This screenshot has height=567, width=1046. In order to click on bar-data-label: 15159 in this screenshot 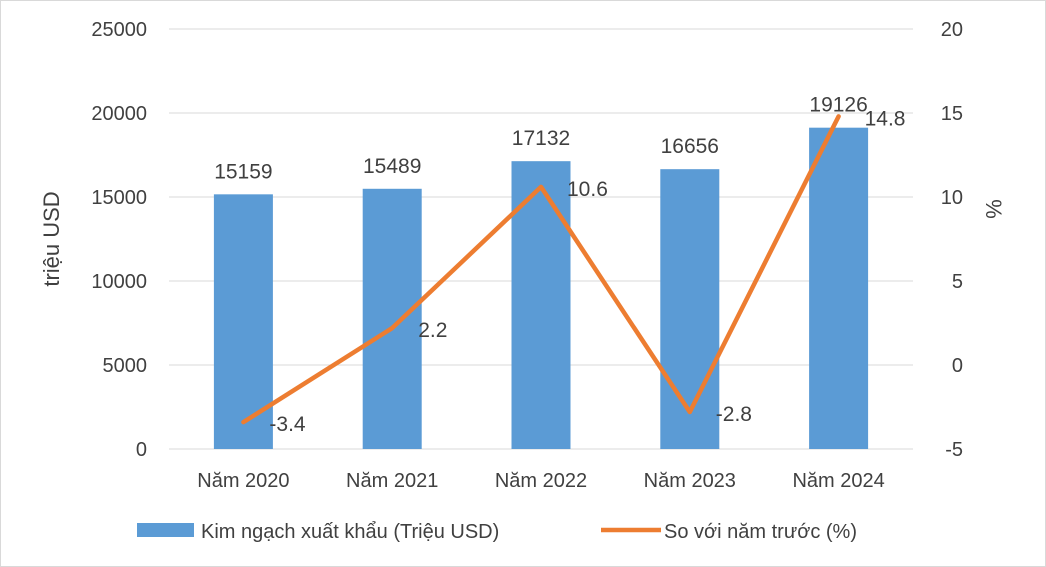, I will do `click(243, 171)`.